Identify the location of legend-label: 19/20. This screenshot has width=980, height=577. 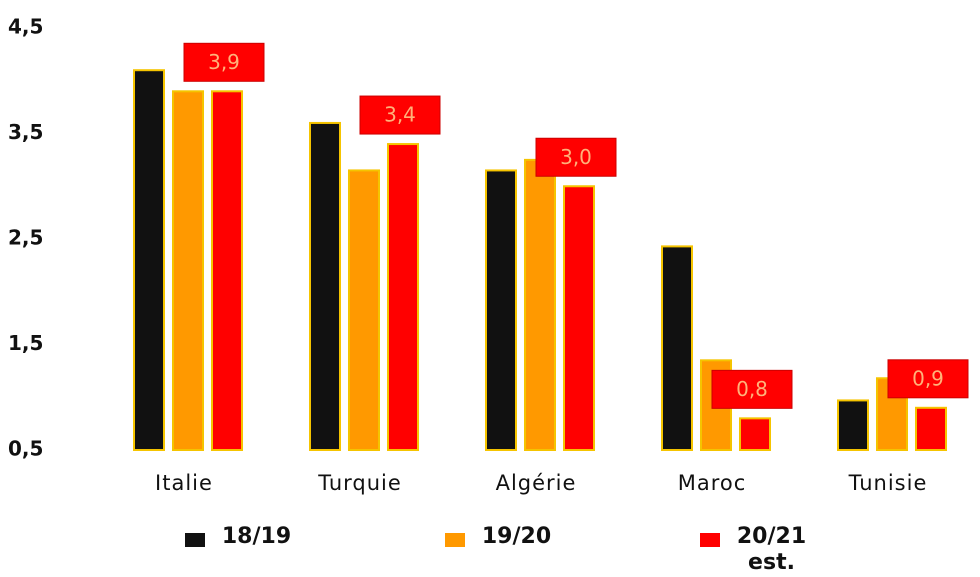
(516, 536).